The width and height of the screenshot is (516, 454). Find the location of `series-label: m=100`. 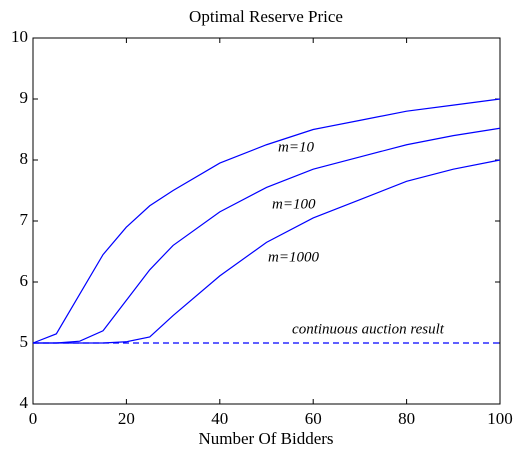

series-label: m=100 is located at coordinates (294, 204).